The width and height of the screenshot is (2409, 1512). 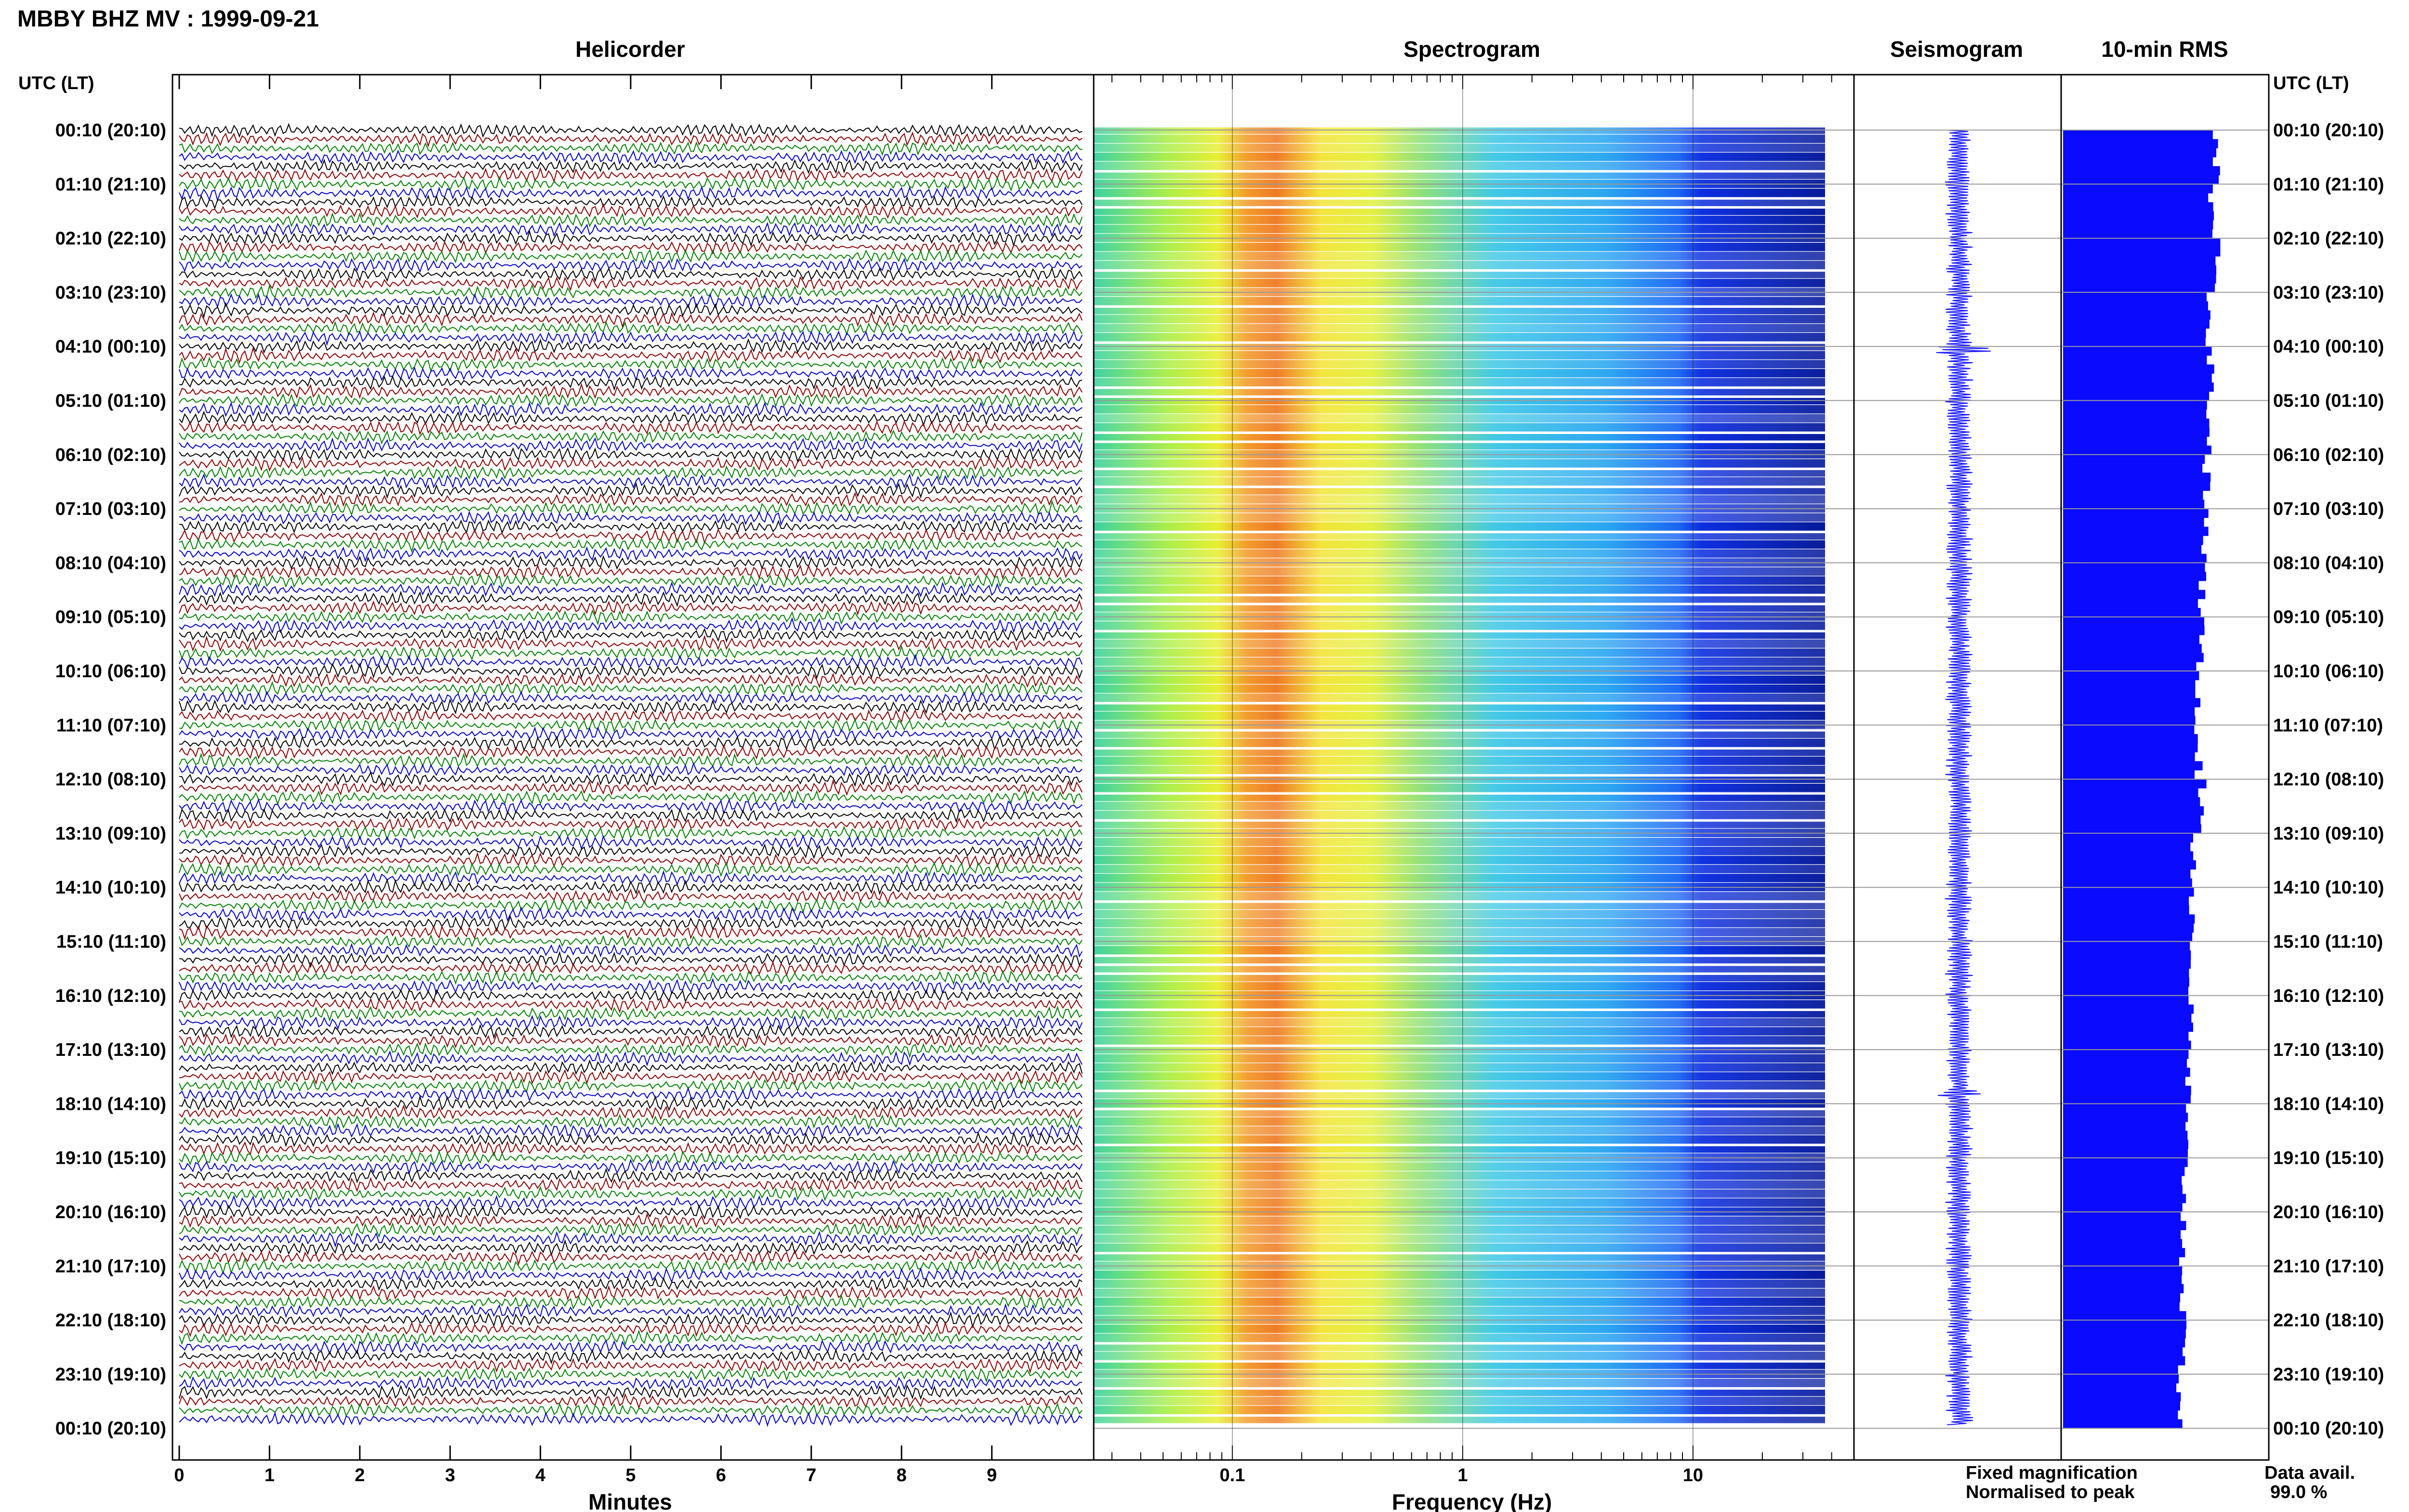 I want to click on helicorder-tick-label: 8, so click(x=902, y=1475).